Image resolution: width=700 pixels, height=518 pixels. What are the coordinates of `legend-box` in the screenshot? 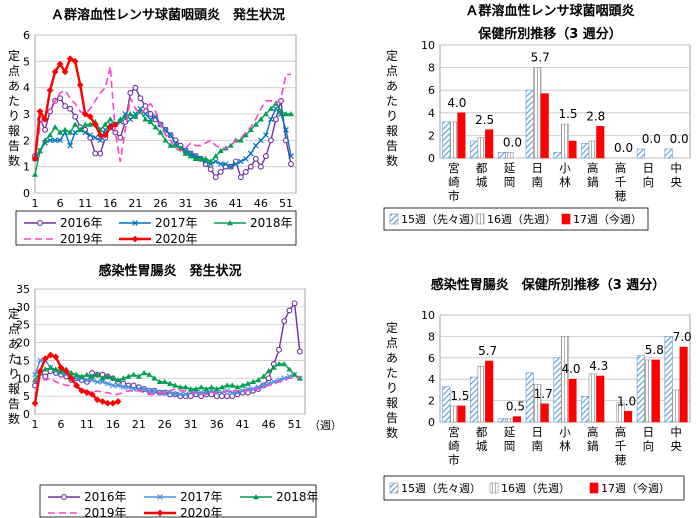 It's located at (178, 501).